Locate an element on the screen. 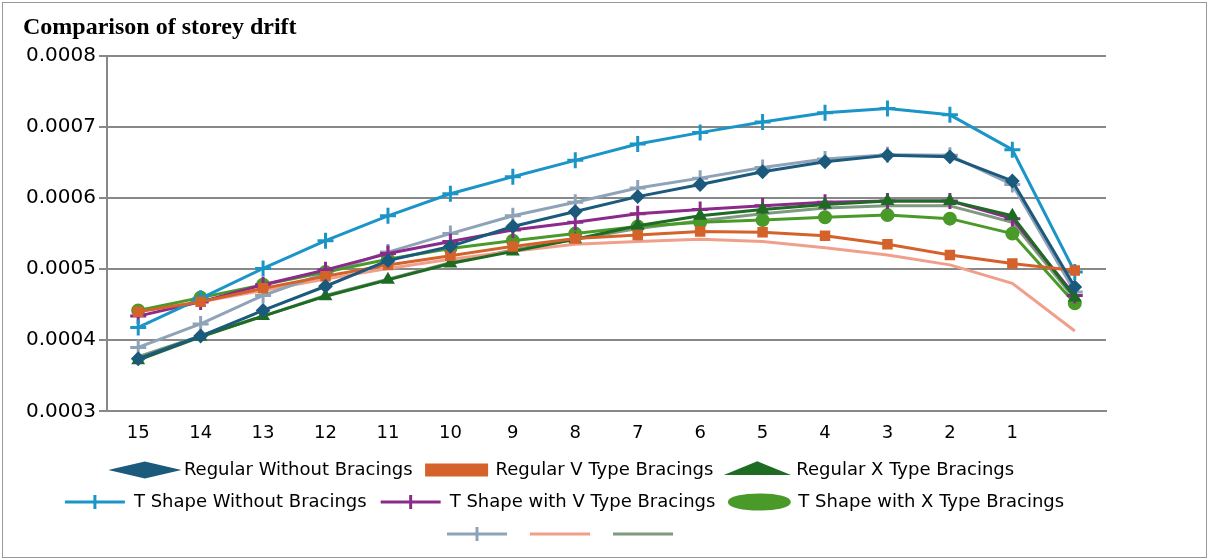 The width and height of the screenshot is (1209, 560). x-tick-label: 3 is located at coordinates (887, 431).